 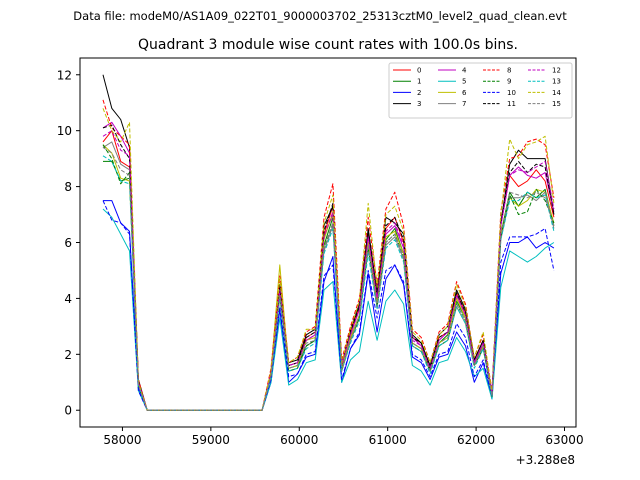 I want to click on legend-label-2: 2, so click(x=419, y=93).